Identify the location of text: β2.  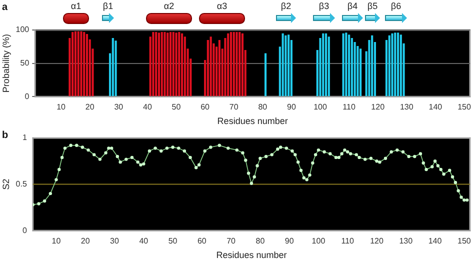
(286, 5).